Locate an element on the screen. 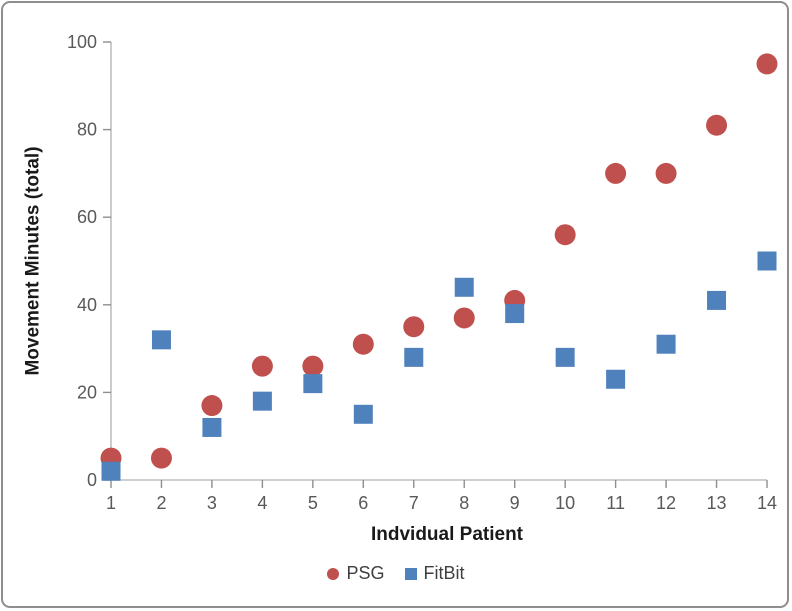 The image size is (792, 611). x-tick-label: 3 is located at coordinates (212, 503).